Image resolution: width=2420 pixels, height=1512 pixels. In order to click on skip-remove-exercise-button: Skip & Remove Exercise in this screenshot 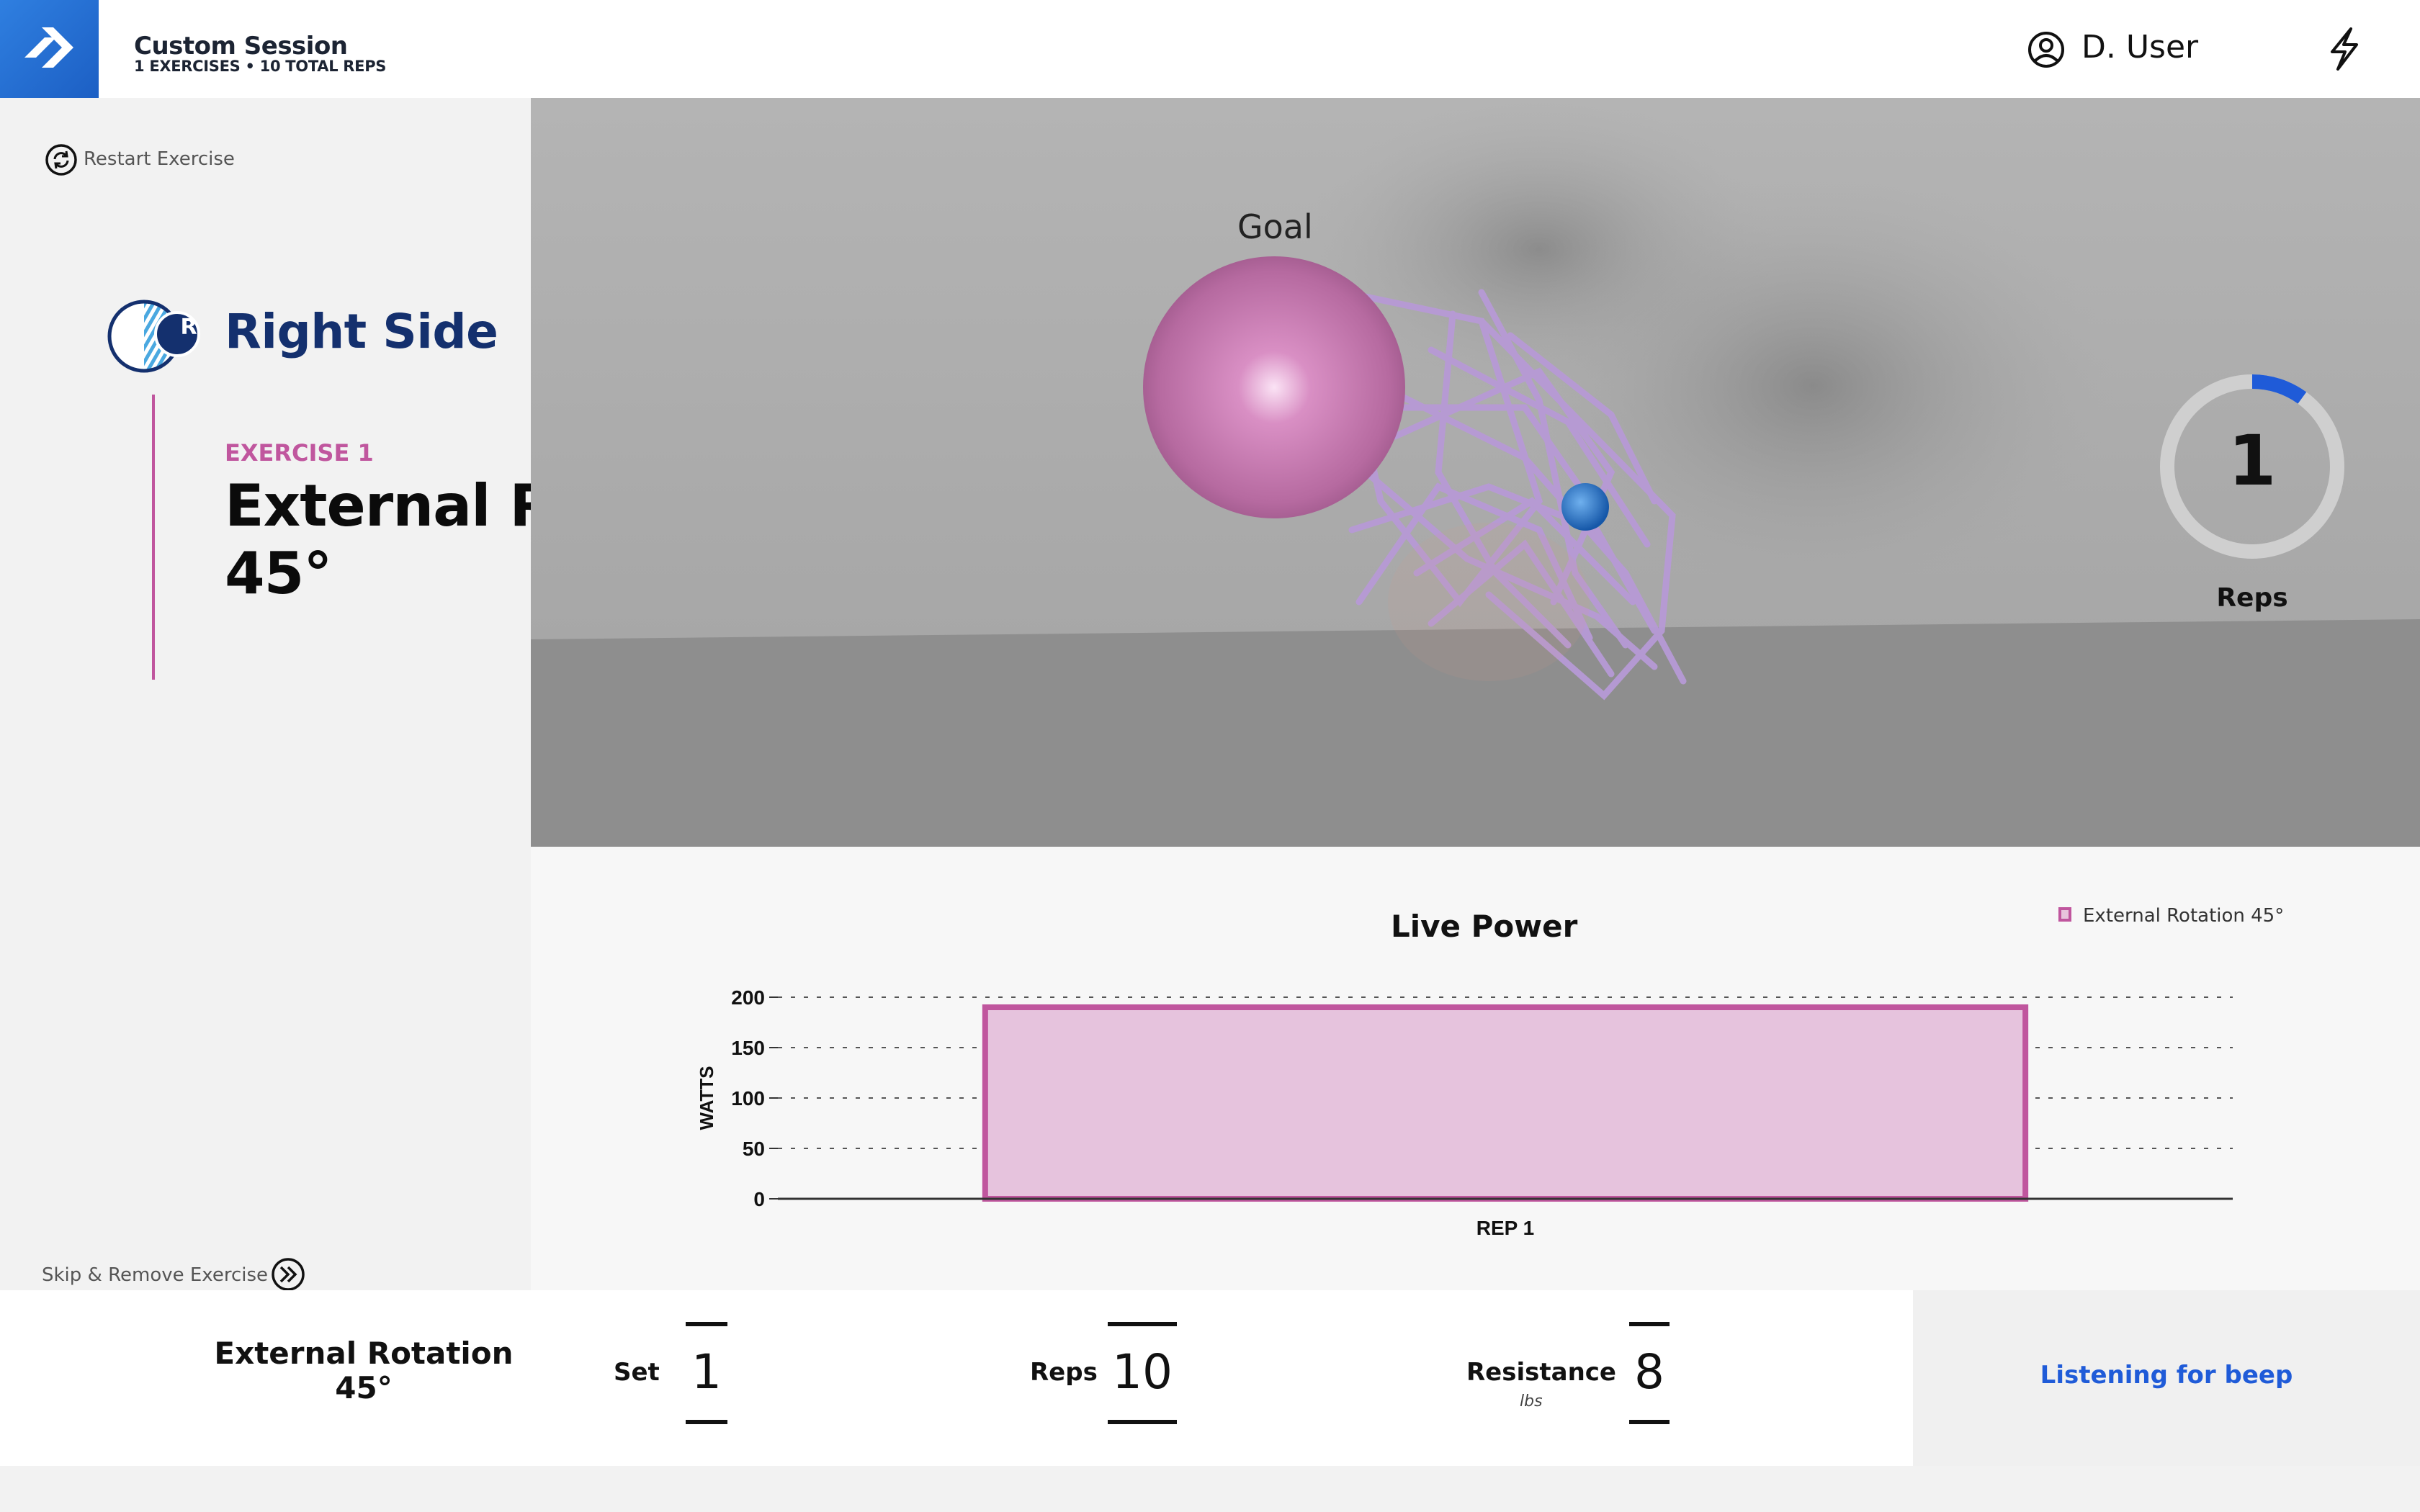, I will do `click(155, 1275)`.